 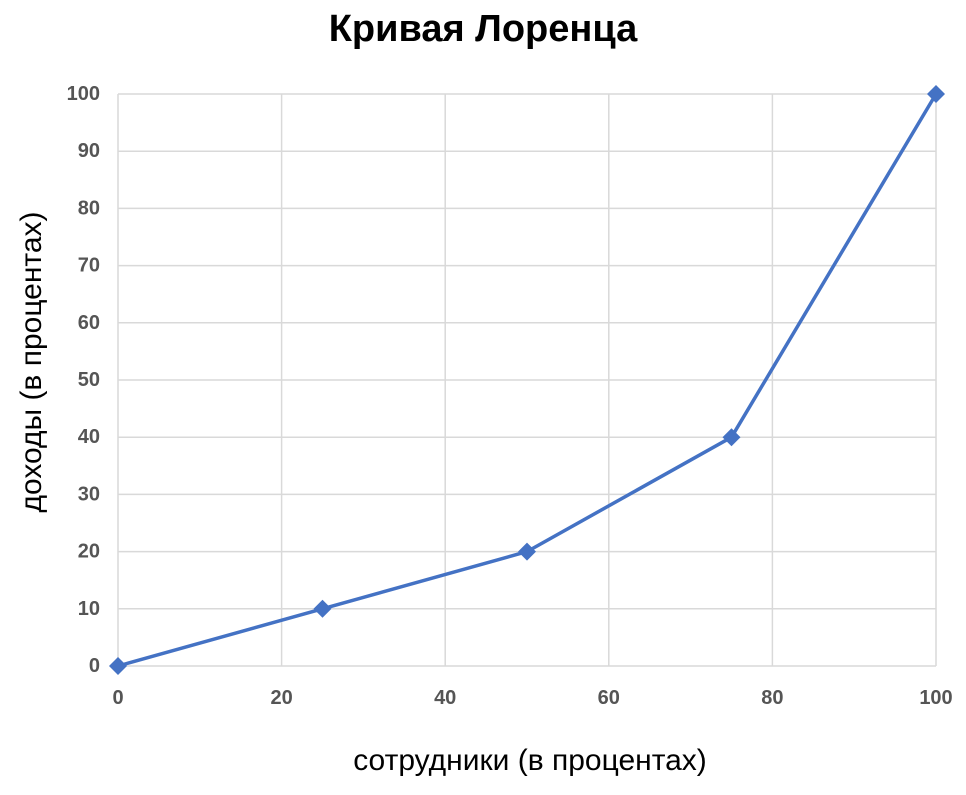 I want to click on y-tick-label: 90, so click(x=89, y=151).